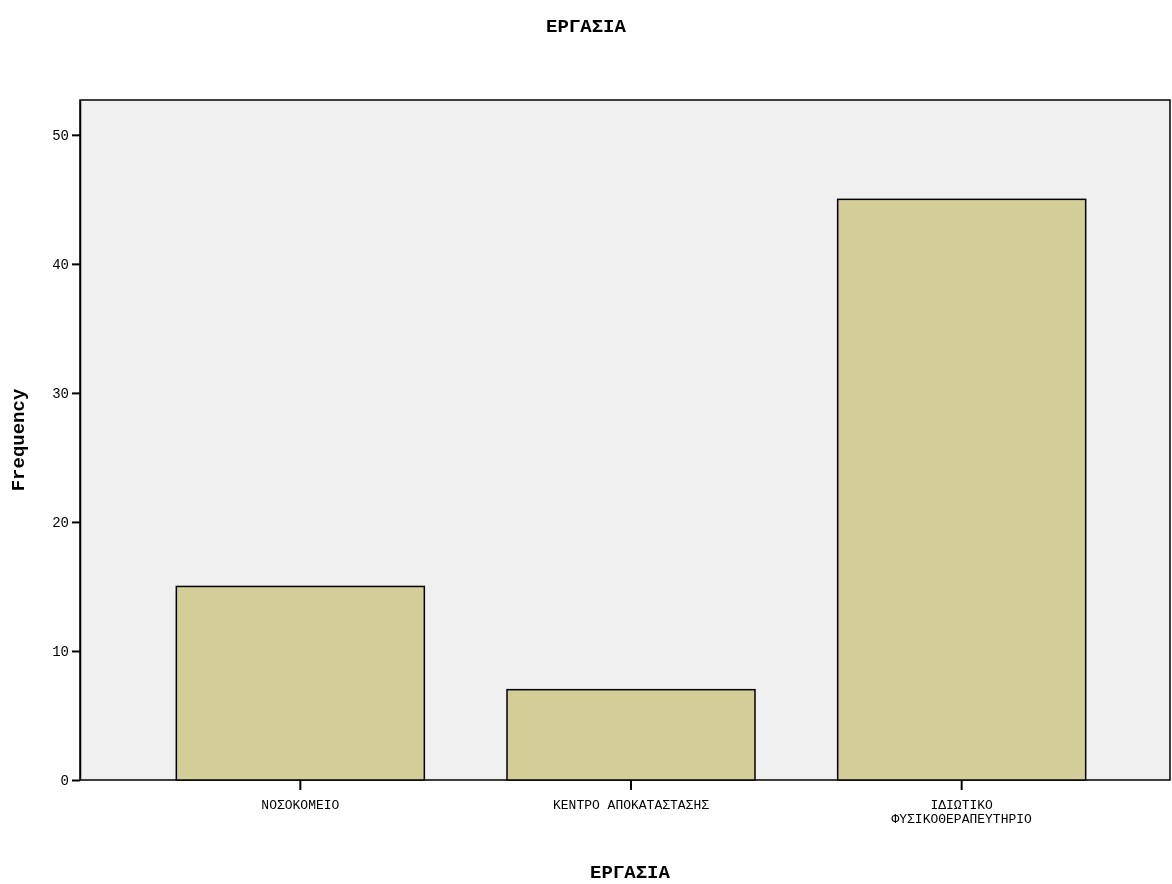 The width and height of the screenshot is (1172, 884). Describe the element at coordinates (300, 805) in the screenshot. I see `x-tick-label: ΝΟΣΟΚΟΜΕΙΟ` at that location.